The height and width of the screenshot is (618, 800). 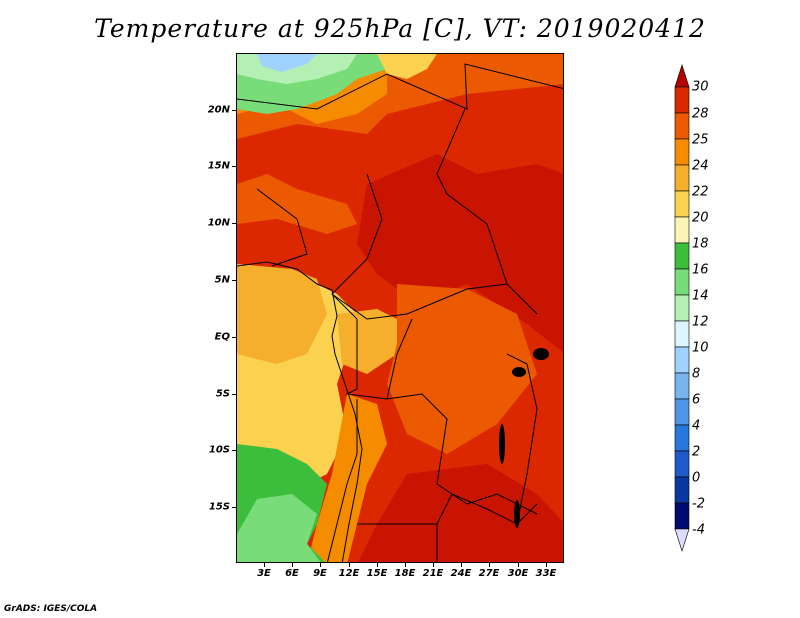 What do you see at coordinates (696, 374) in the screenshot?
I see `colorbar-label: 8` at bounding box center [696, 374].